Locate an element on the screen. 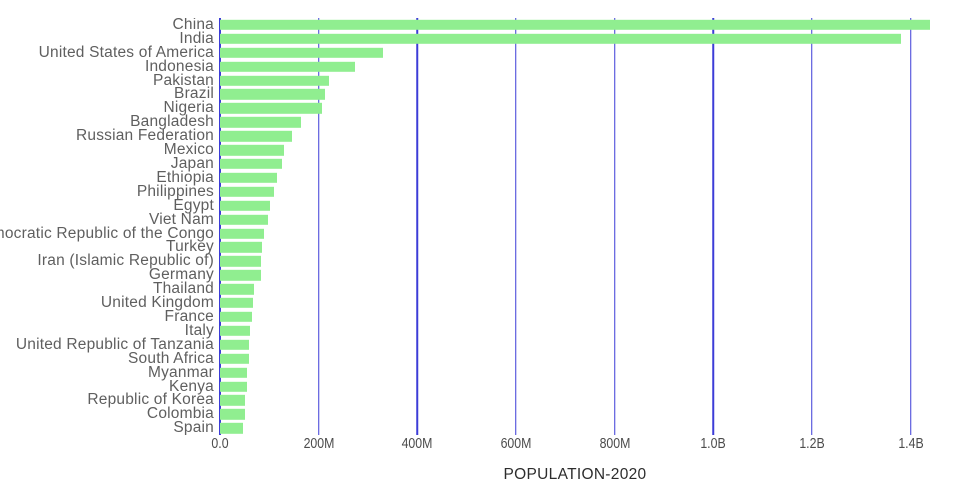 The height and width of the screenshot is (500, 960). x-tick-label: 0.0 is located at coordinates (220, 444).